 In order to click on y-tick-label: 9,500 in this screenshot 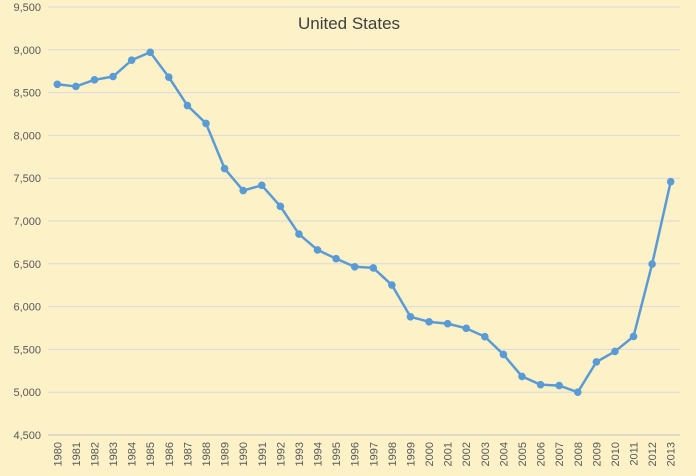, I will do `click(27, 8)`.